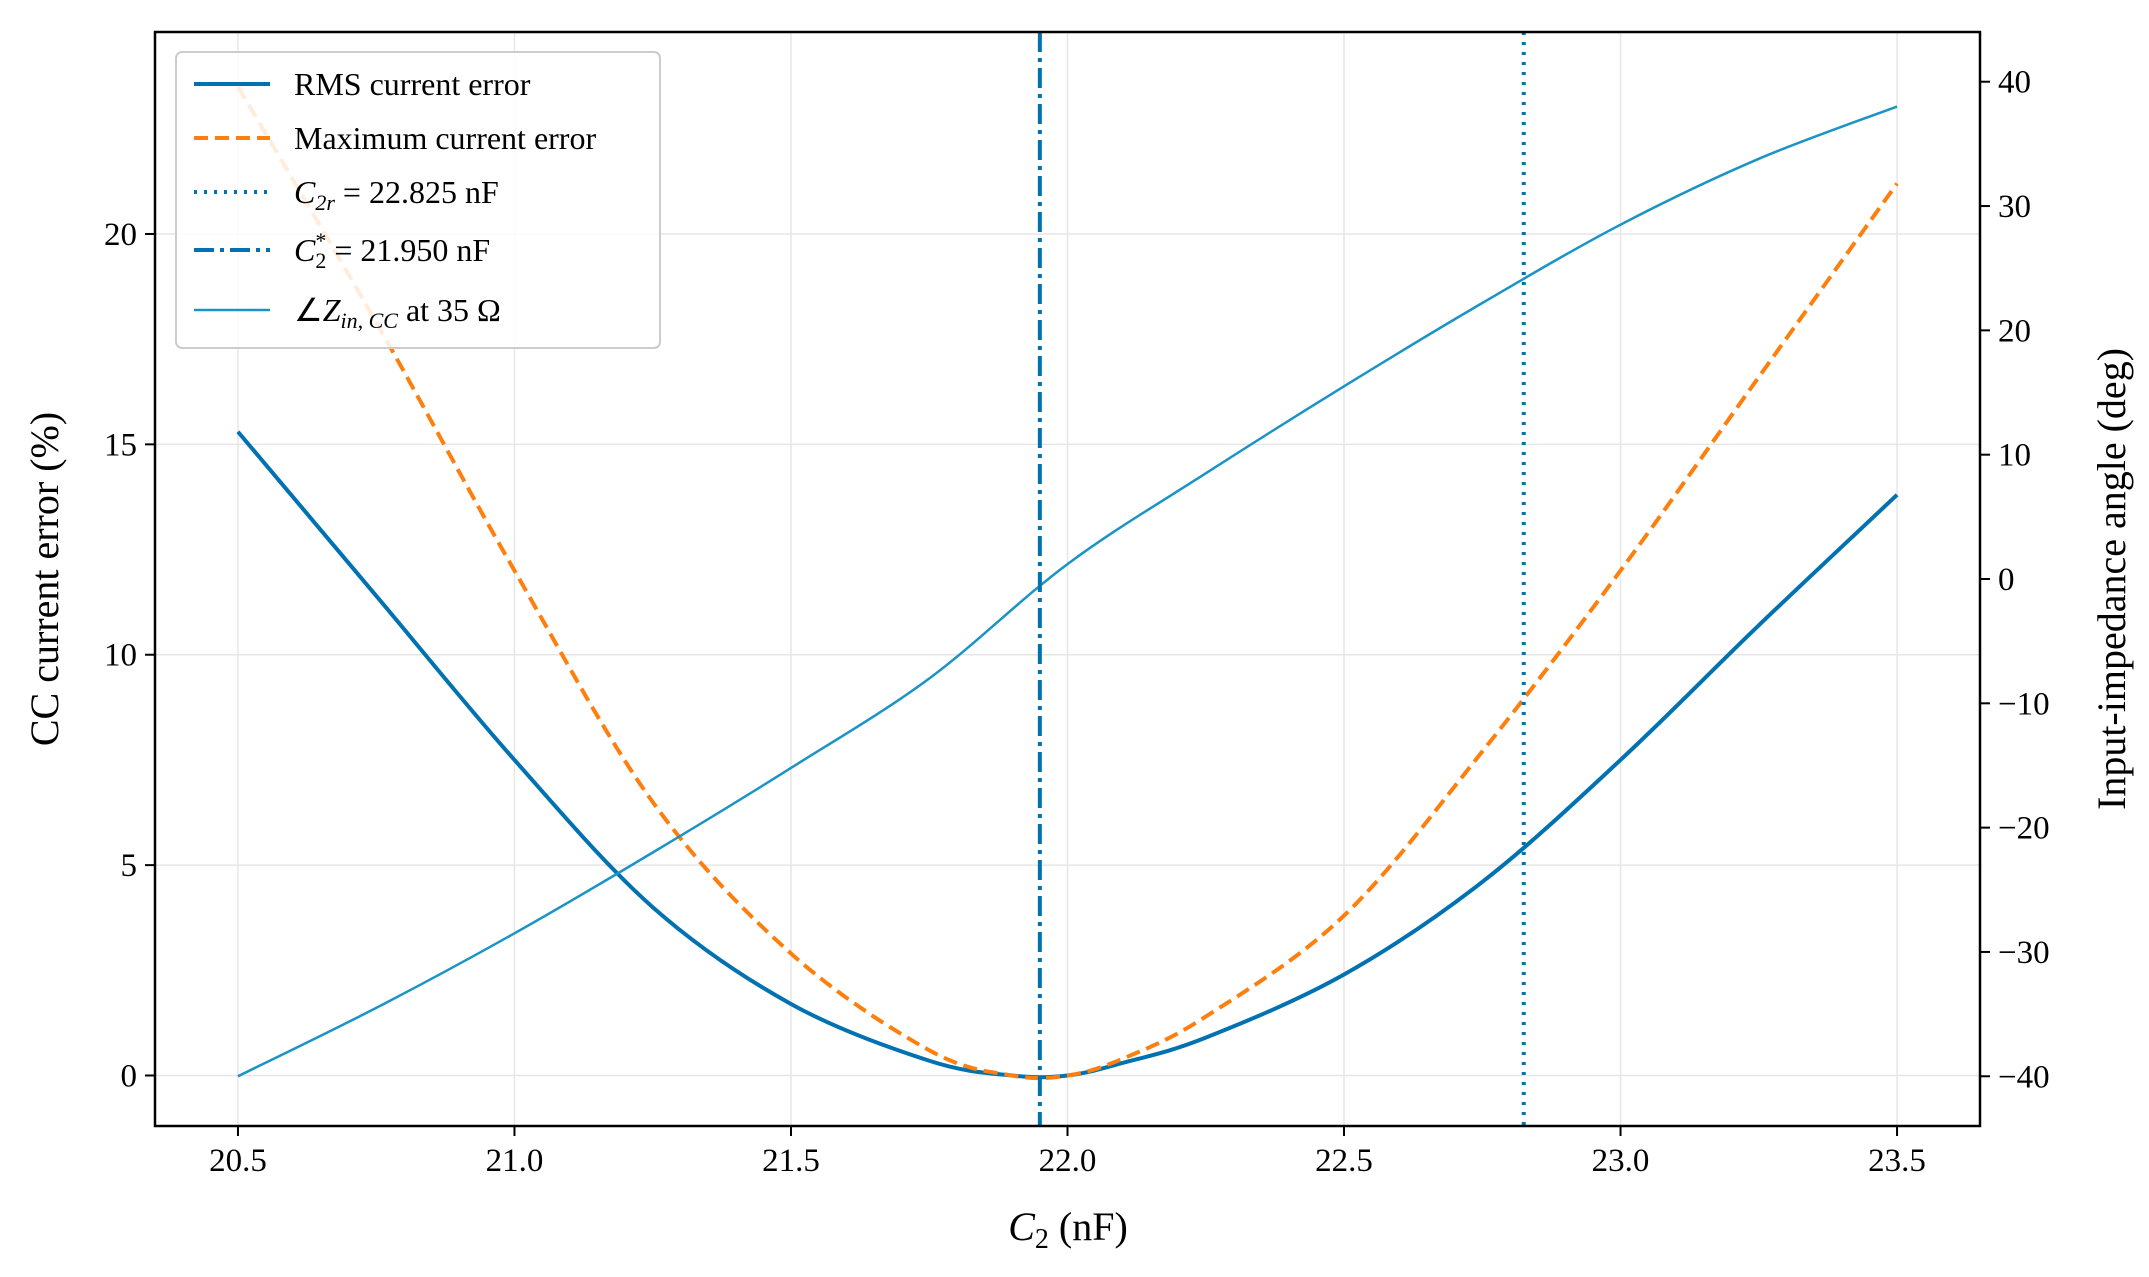 The height and width of the screenshot is (1277, 2149). What do you see at coordinates (445, 138) in the screenshot?
I see `legend-label-max: Maximum current error` at bounding box center [445, 138].